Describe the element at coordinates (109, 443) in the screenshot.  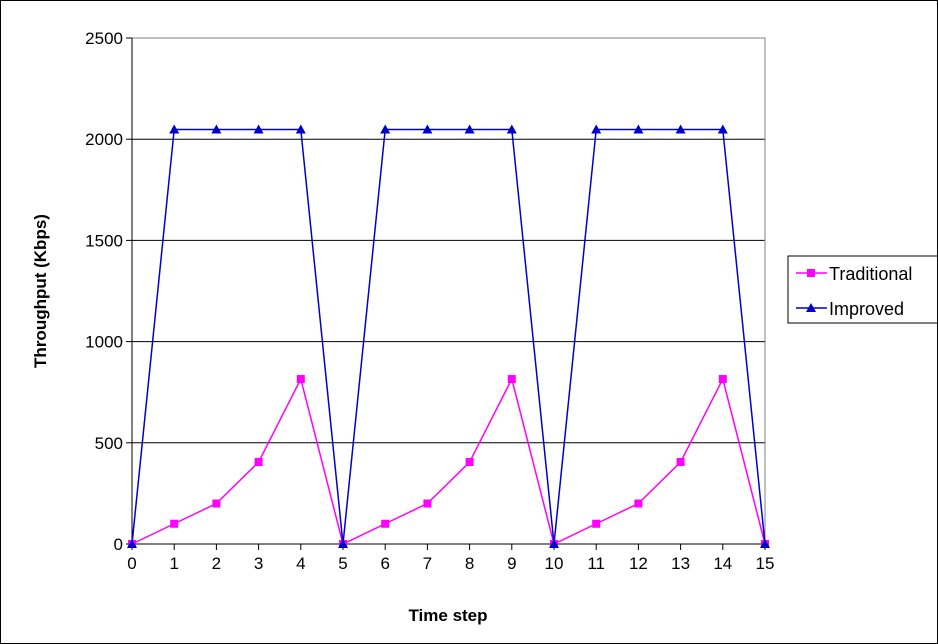
I see `y-tick-label: 500` at that location.